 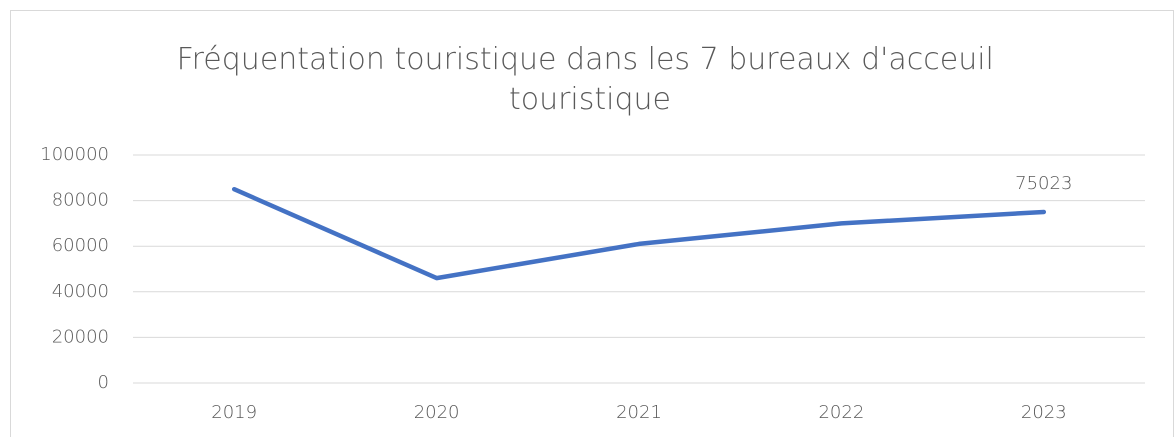 I want to click on y-tick-label: 80000, so click(x=80, y=200).